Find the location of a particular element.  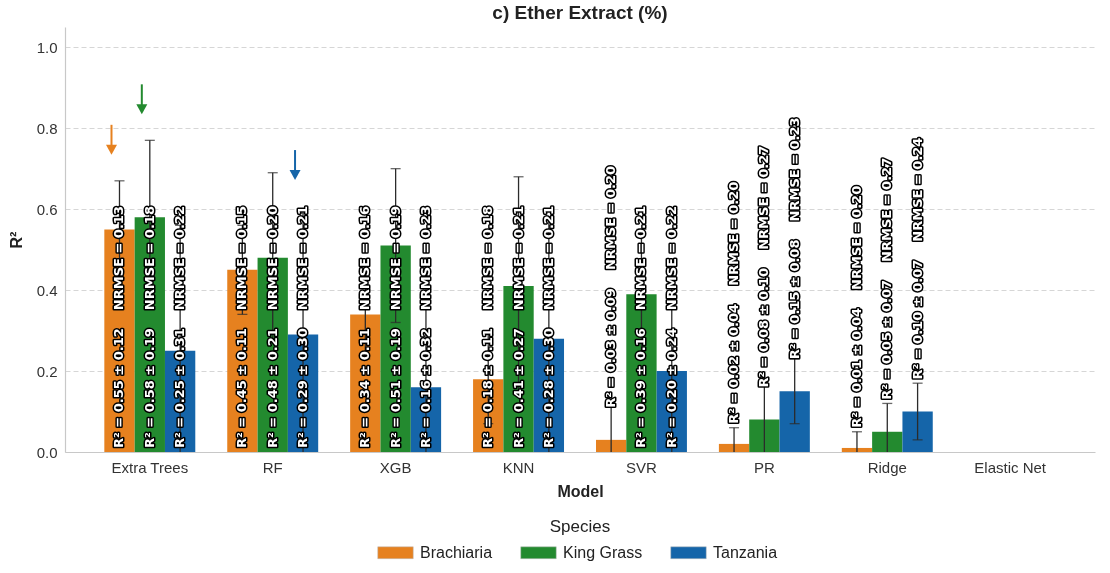

x-tick-label: SVR is located at coordinates (642, 467).